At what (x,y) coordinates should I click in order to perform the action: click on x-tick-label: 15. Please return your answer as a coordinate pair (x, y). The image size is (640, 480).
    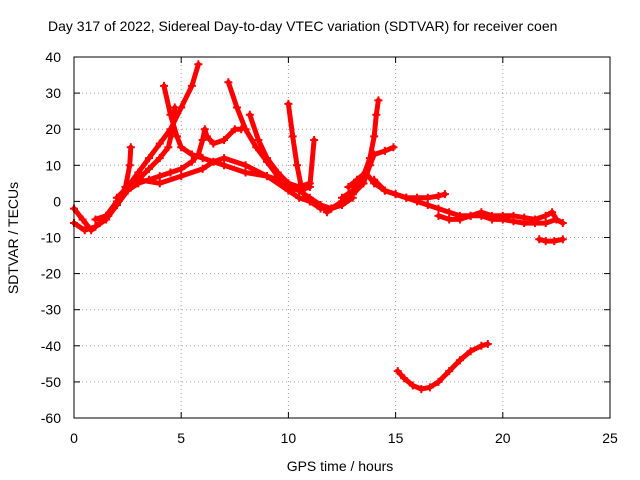
    Looking at the image, I should click on (396, 438).